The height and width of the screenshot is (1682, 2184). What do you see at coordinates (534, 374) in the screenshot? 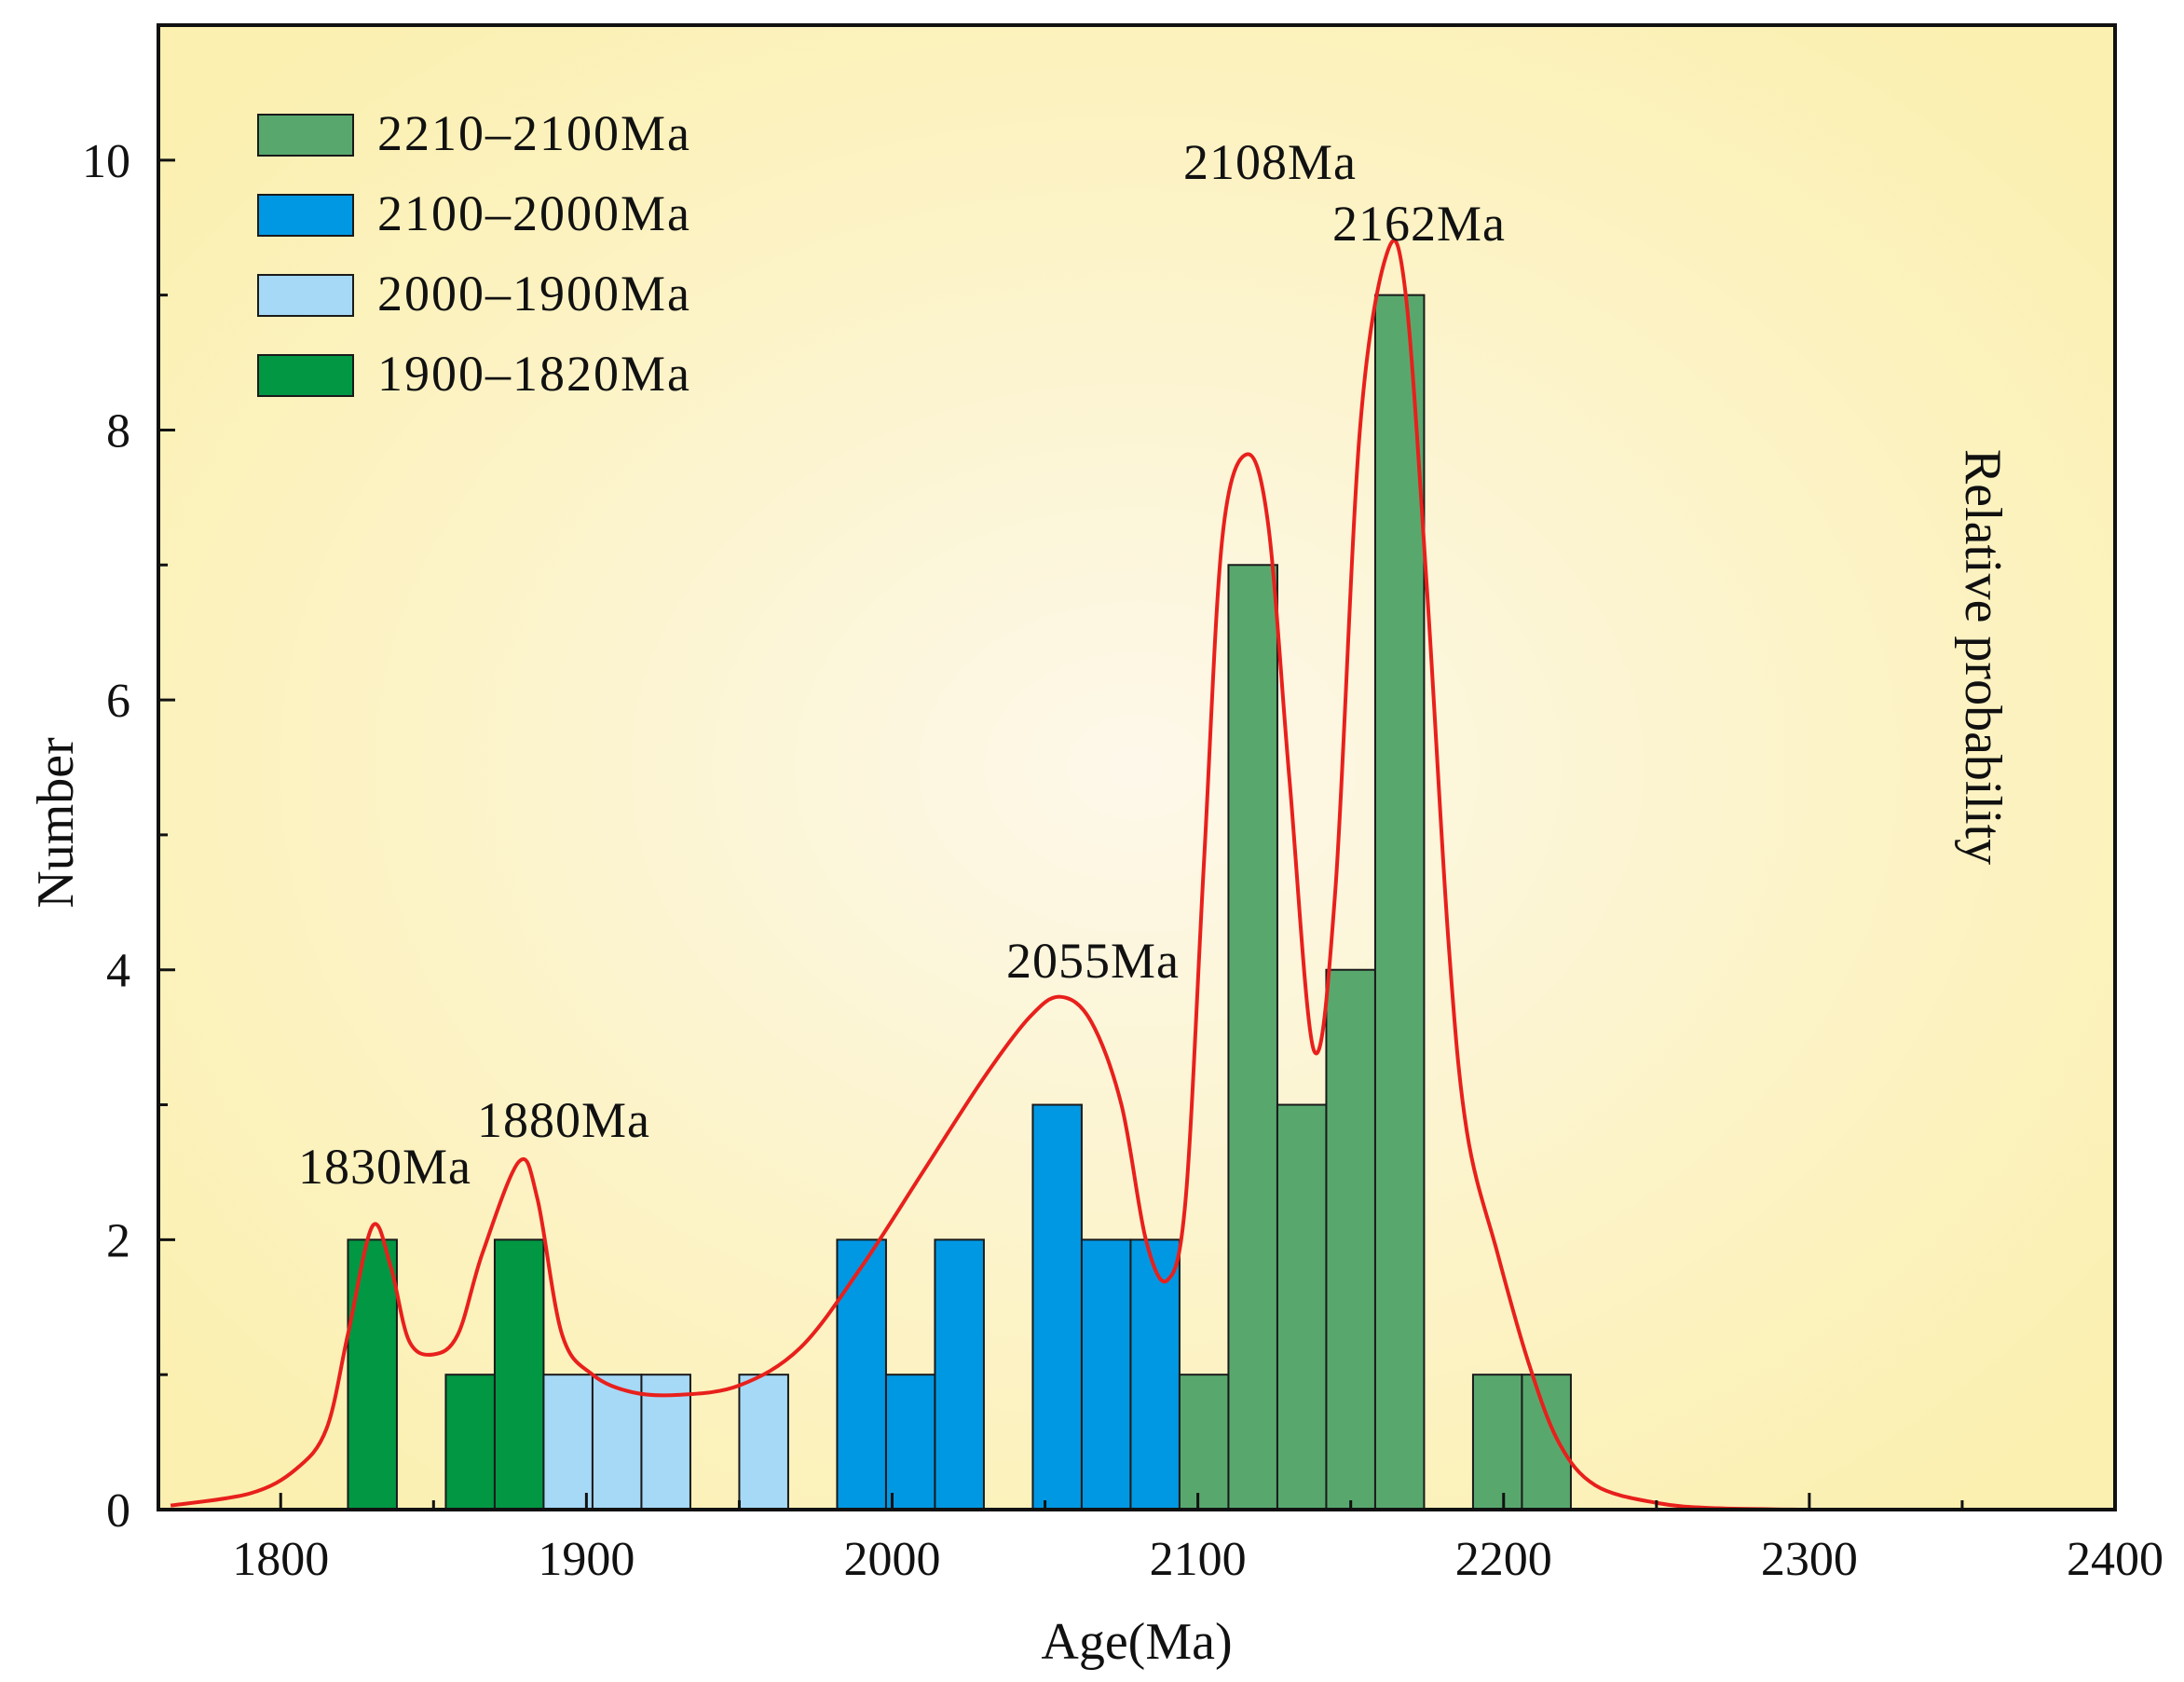
I see `legend-label: 1900–1820Ma` at bounding box center [534, 374].